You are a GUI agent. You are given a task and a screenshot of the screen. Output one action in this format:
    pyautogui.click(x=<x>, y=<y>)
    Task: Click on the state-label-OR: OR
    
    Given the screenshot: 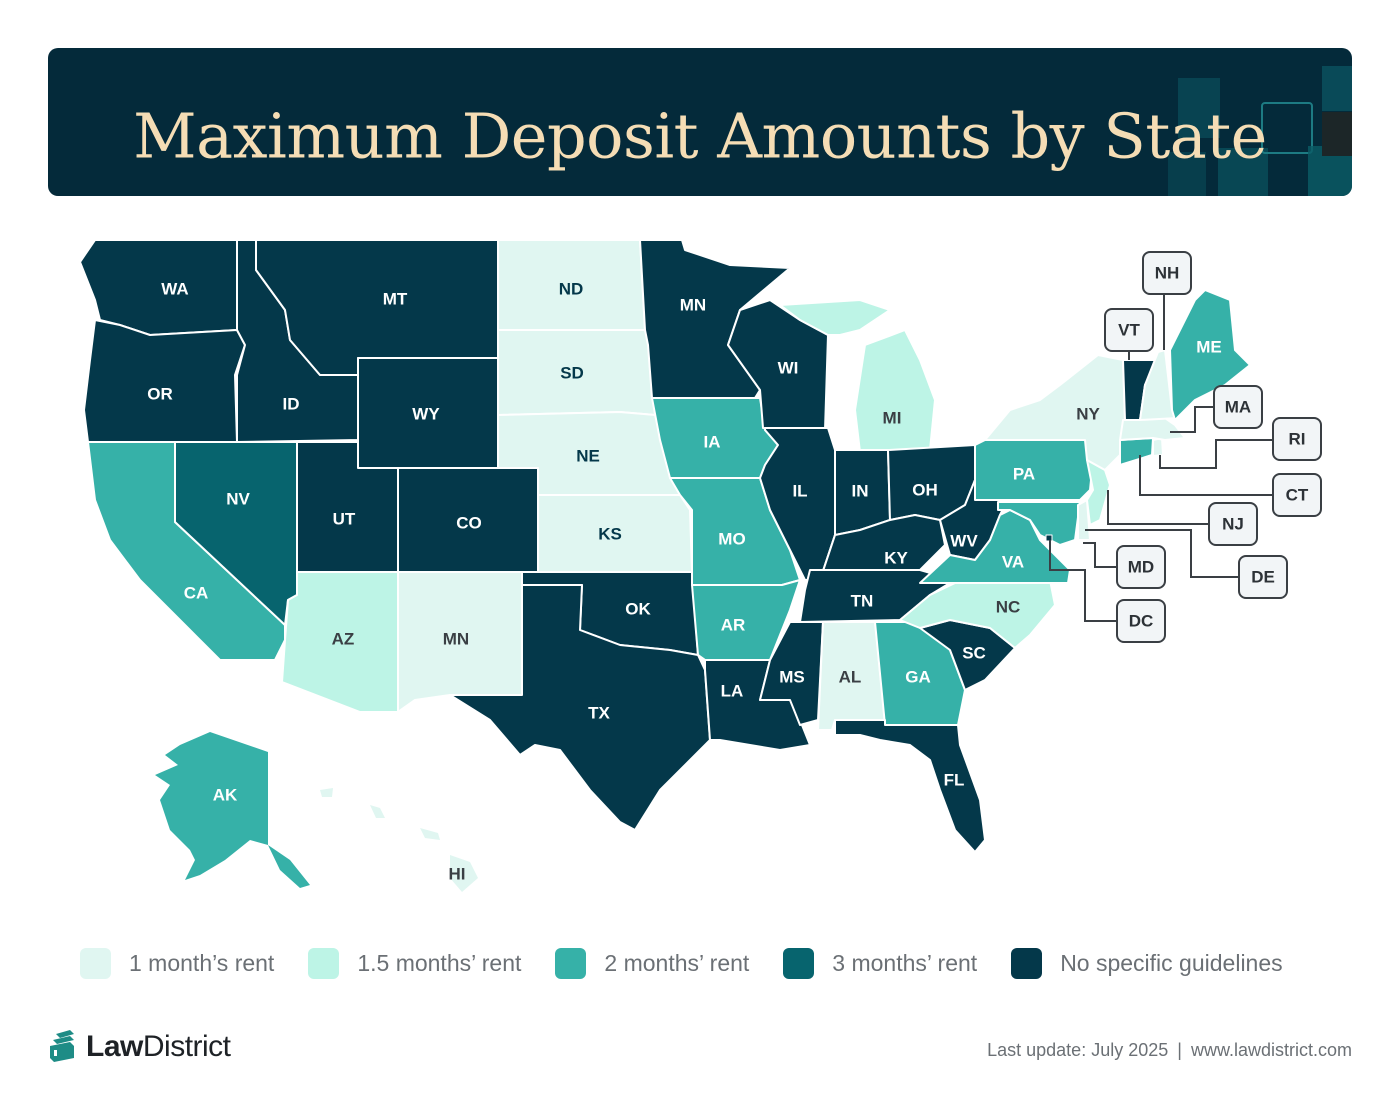 What is the action you would take?
    pyautogui.click(x=160, y=393)
    